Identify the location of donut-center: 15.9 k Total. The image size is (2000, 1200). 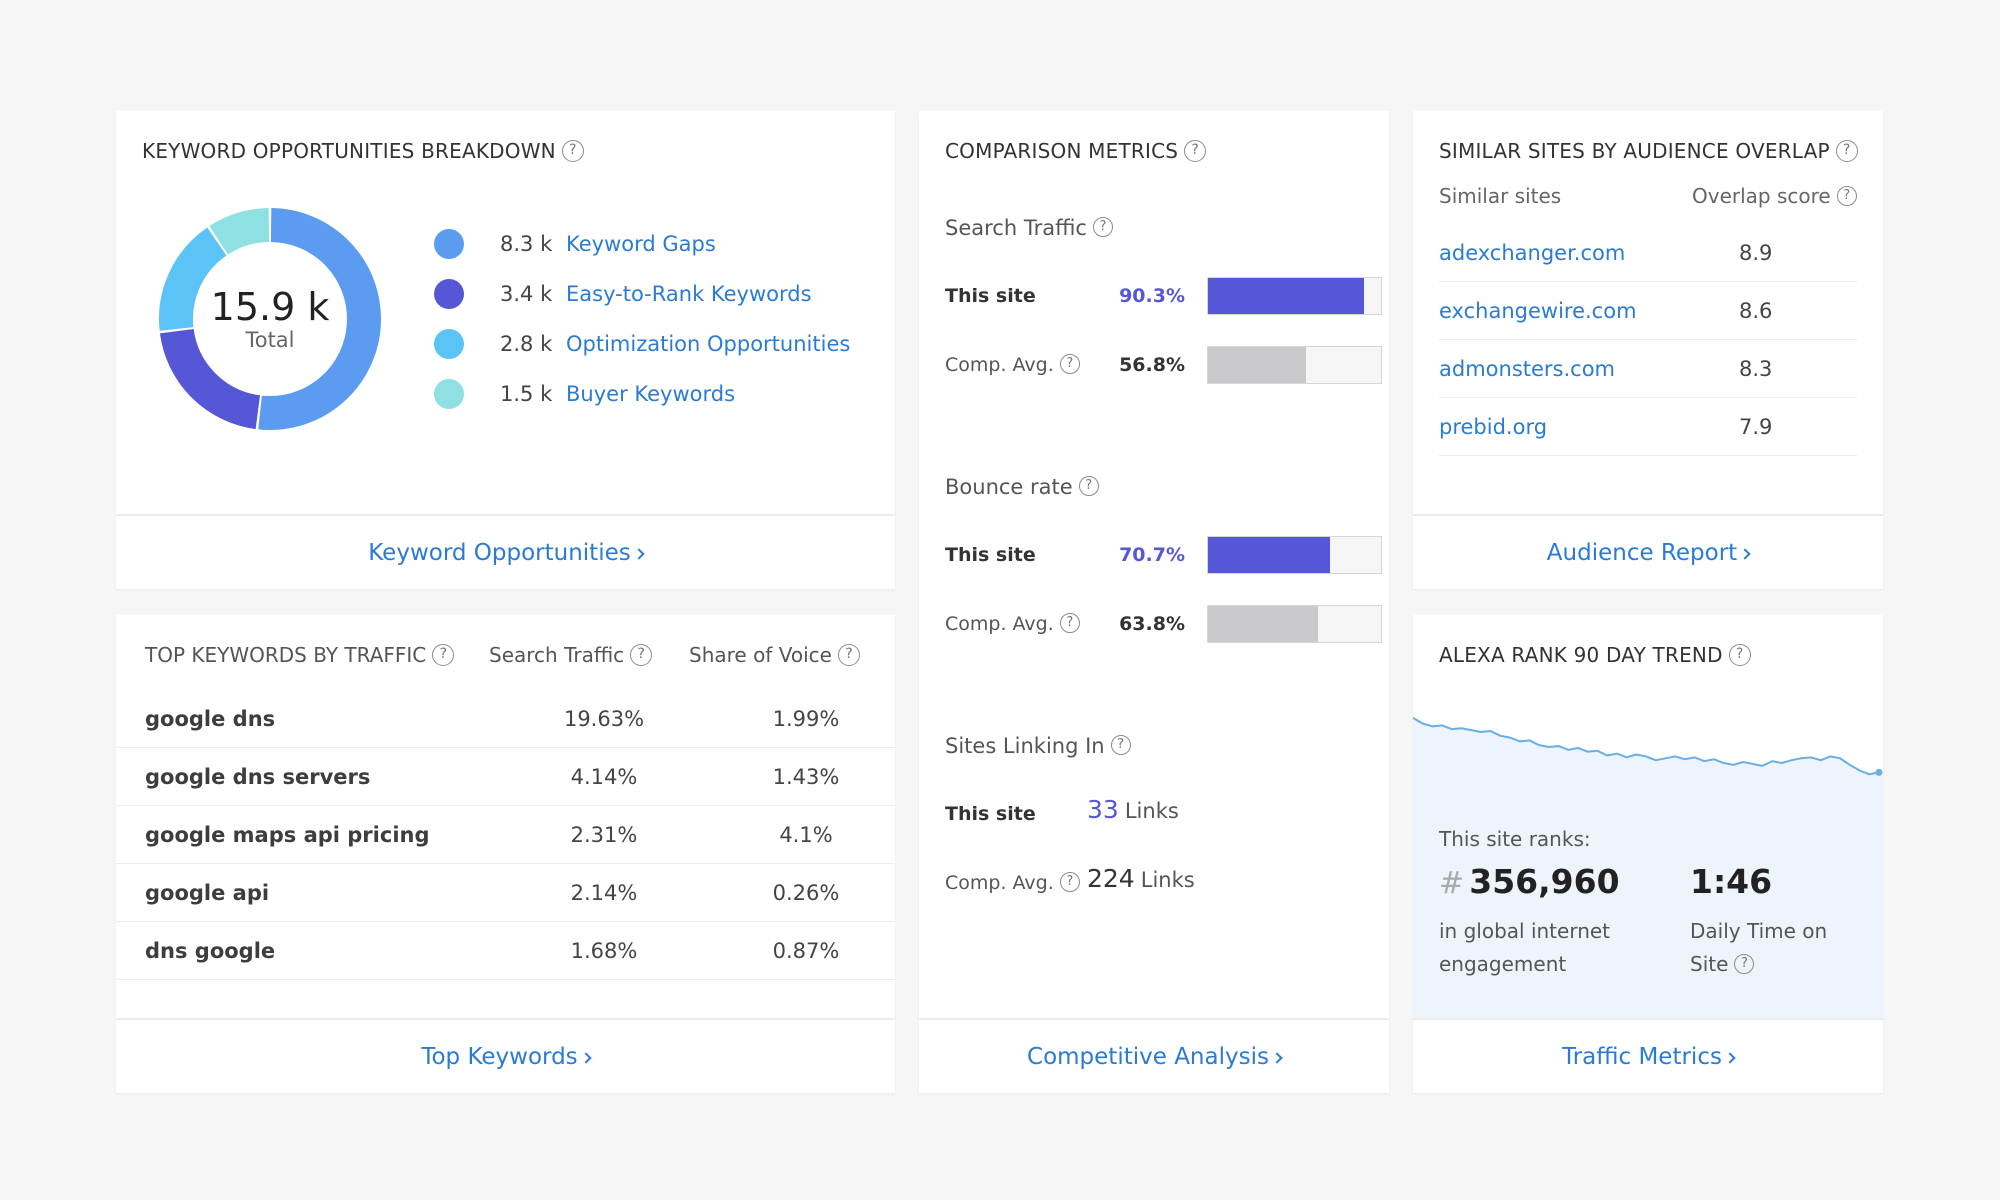
(270, 319).